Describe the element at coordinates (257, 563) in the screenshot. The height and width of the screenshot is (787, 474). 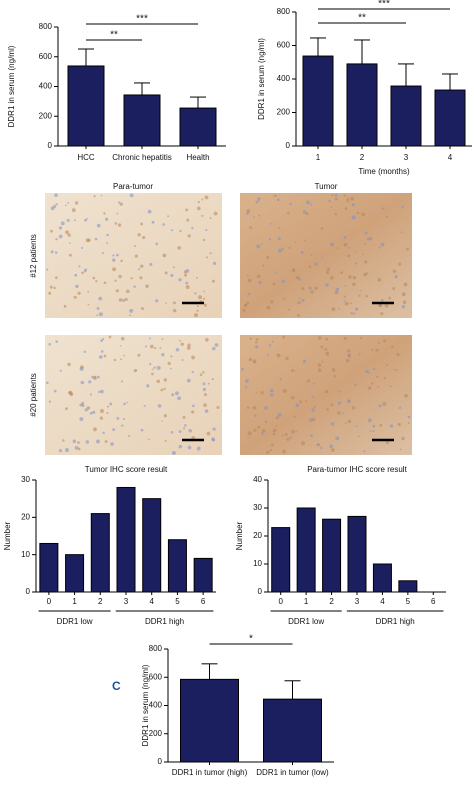
I see `y-tick-label: 10` at that location.